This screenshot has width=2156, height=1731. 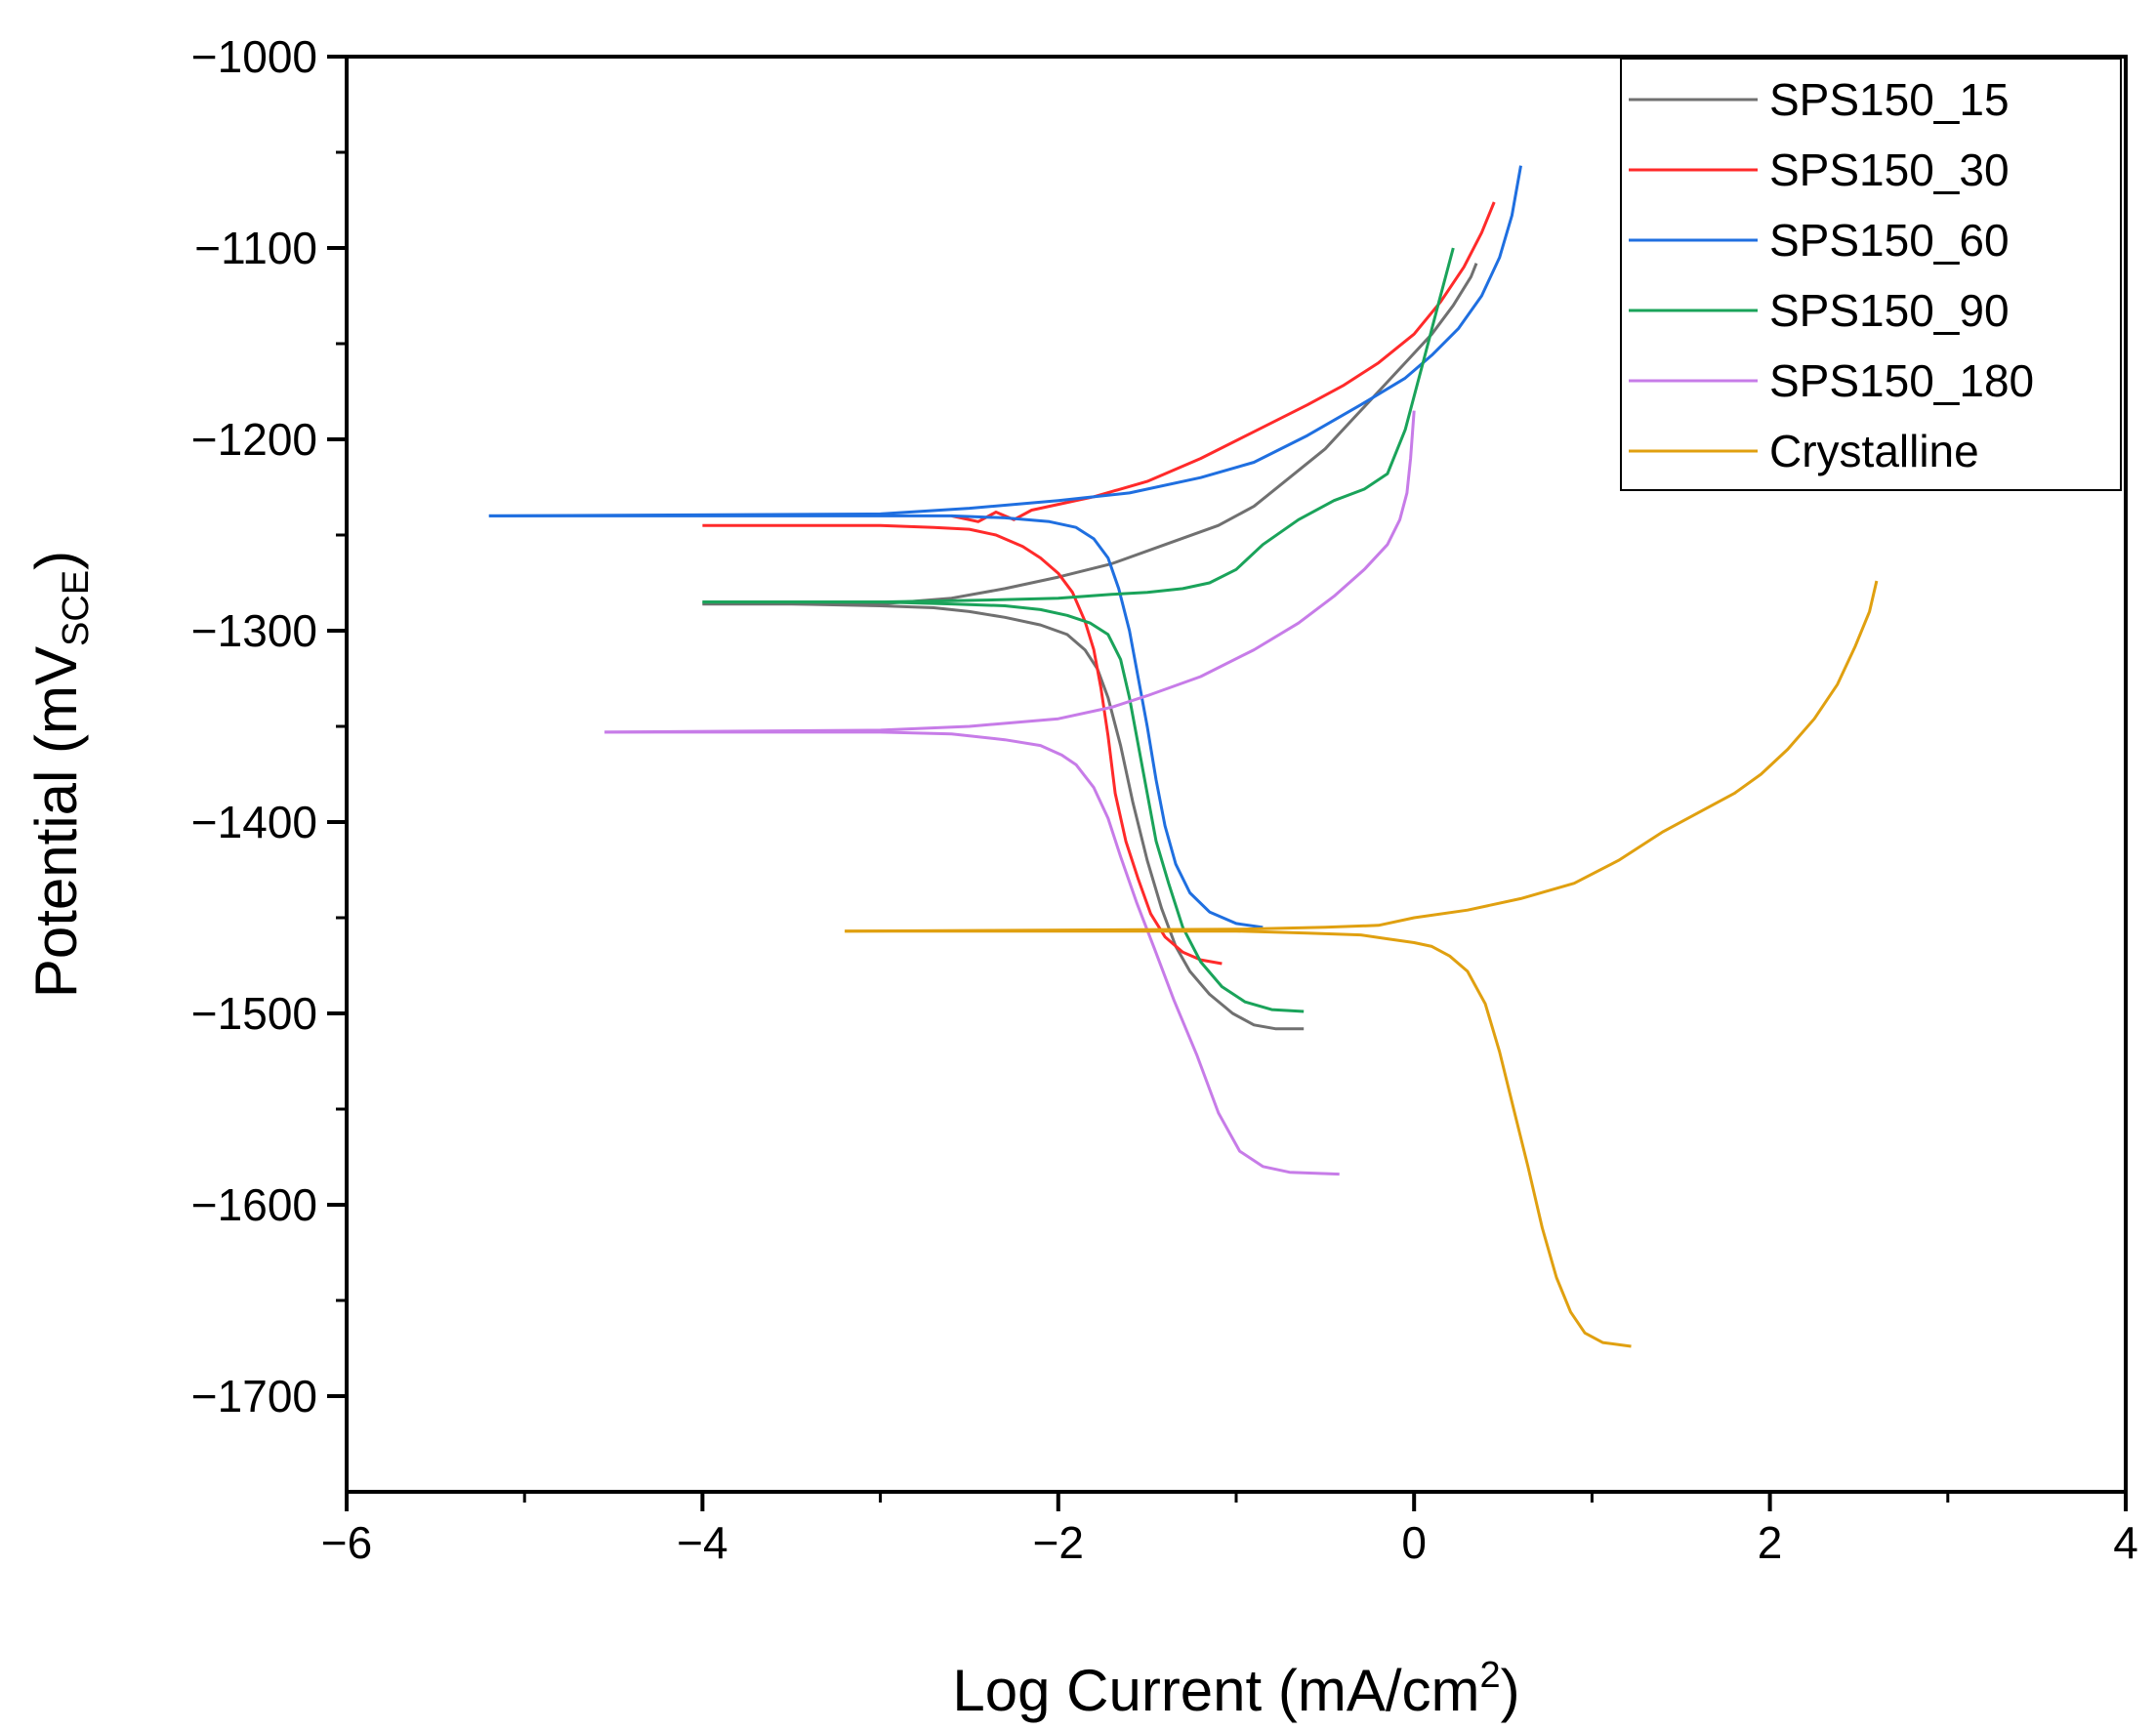 I want to click on legend-box, so click(x=1871, y=274).